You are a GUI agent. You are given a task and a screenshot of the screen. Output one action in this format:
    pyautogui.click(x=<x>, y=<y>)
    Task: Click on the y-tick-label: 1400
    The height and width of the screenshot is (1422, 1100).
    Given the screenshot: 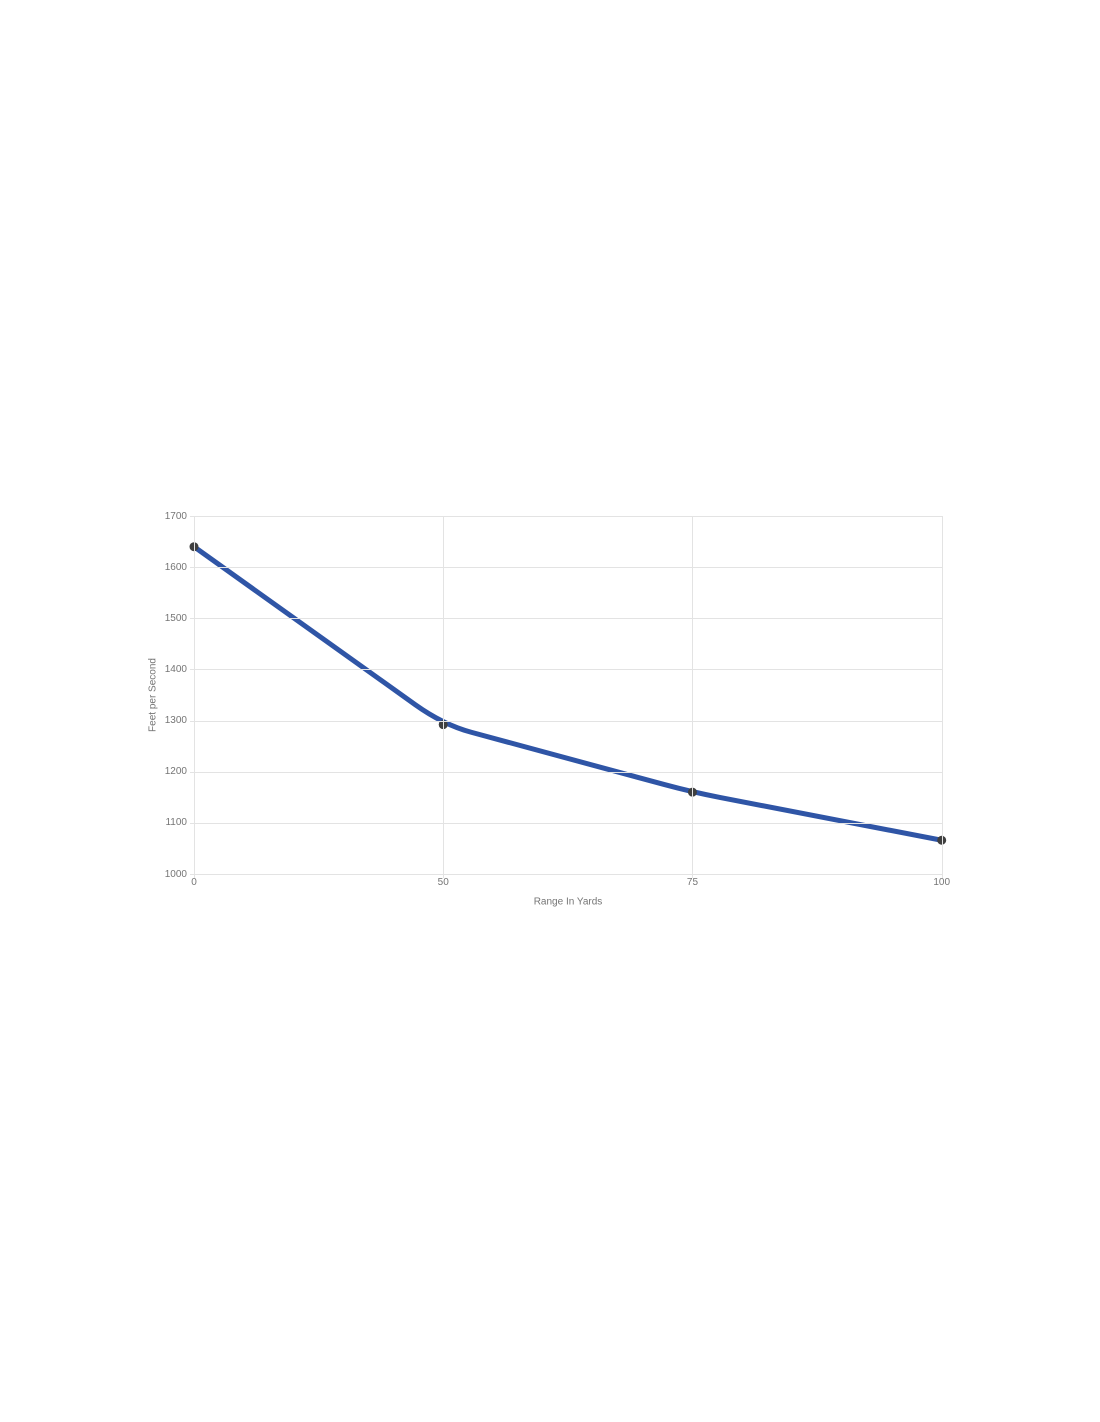 What is the action you would take?
    pyautogui.click(x=175, y=669)
    